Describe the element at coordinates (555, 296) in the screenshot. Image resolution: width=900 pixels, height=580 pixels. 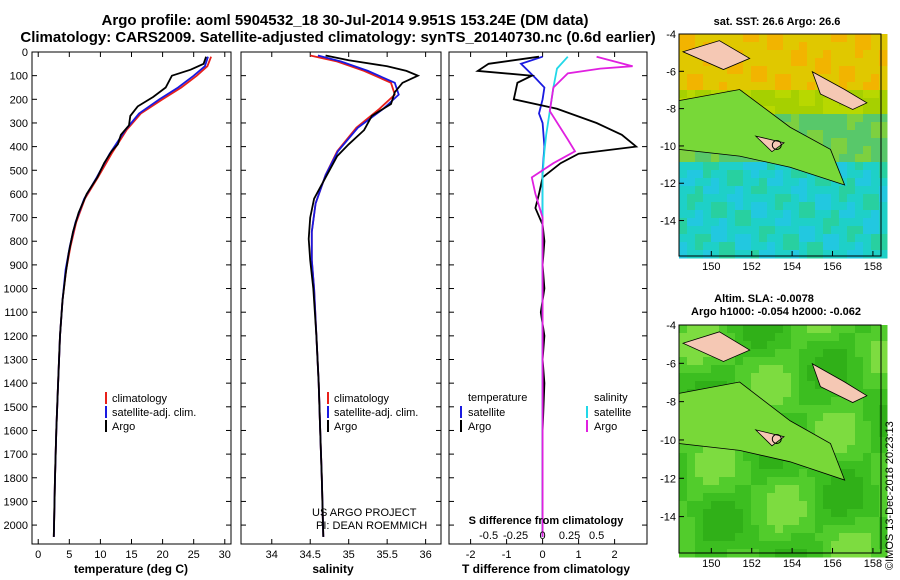
I see `series-line-s-satellite` at that location.